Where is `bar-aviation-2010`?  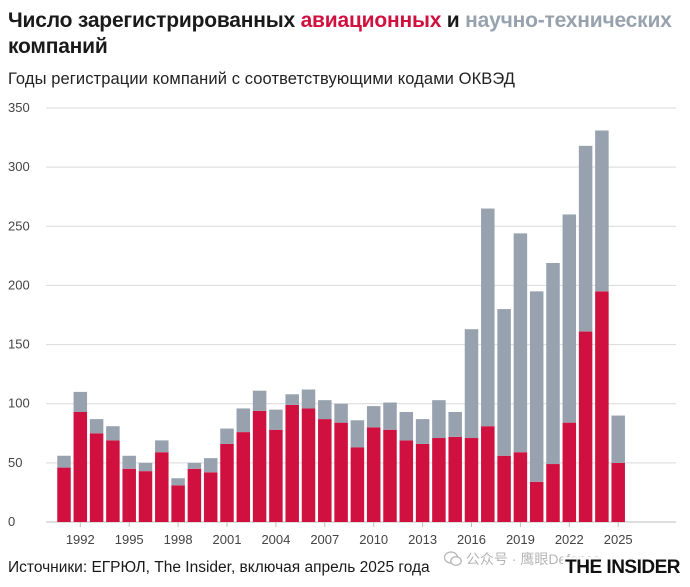 bar-aviation-2010 is located at coordinates (373, 474).